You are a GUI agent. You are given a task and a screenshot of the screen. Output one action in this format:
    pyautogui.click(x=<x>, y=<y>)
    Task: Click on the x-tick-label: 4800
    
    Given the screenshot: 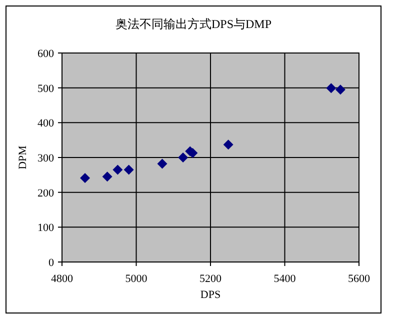 What is the action you would take?
    pyautogui.click(x=62, y=279)
    